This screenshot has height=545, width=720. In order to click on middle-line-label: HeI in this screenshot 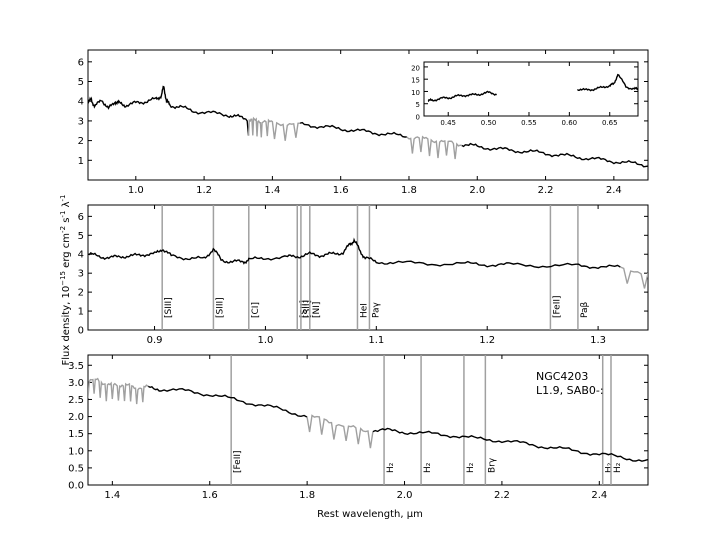, I will do `click(364, 310)`.